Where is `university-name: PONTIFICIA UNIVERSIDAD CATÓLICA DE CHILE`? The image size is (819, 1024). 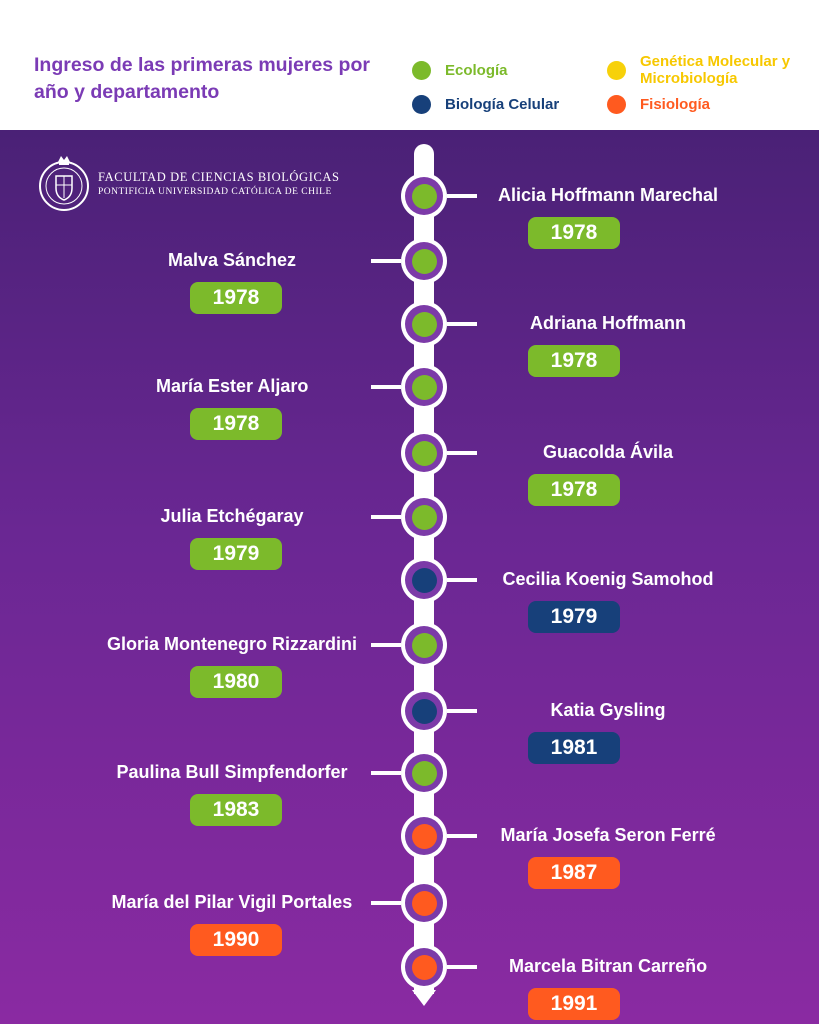 university-name: PONTIFICIA UNIVERSIDAD CATÓLICA DE CHILE is located at coordinates (215, 191).